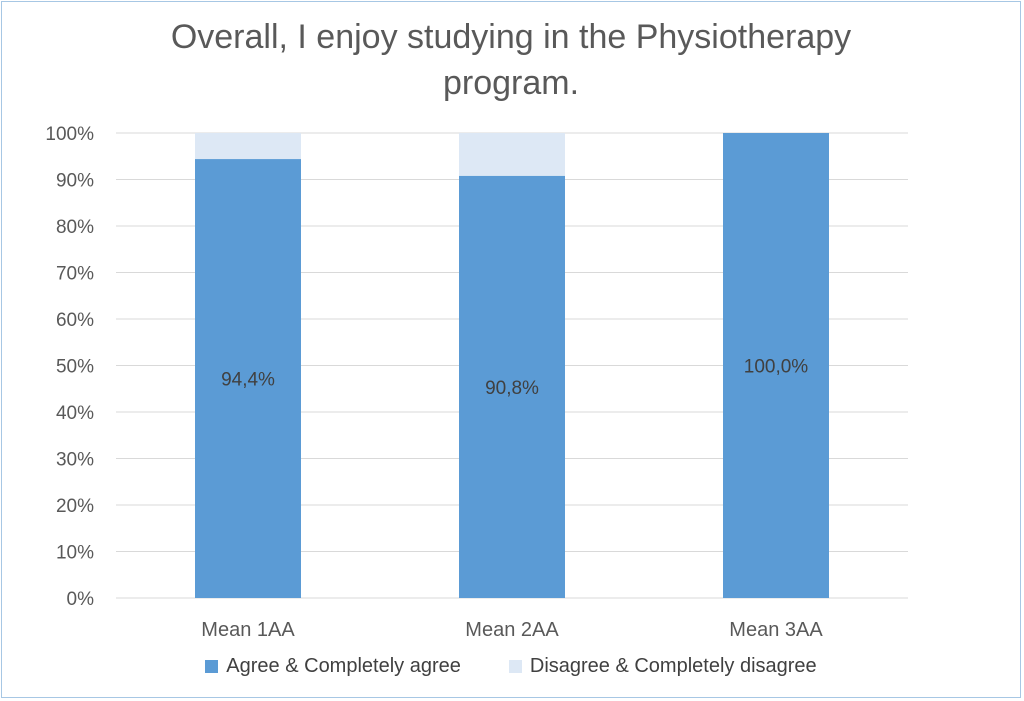 The image size is (1024, 701). Describe the element at coordinates (515, 666) in the screenshot. I see `legend-swatch-disagree` at that location.